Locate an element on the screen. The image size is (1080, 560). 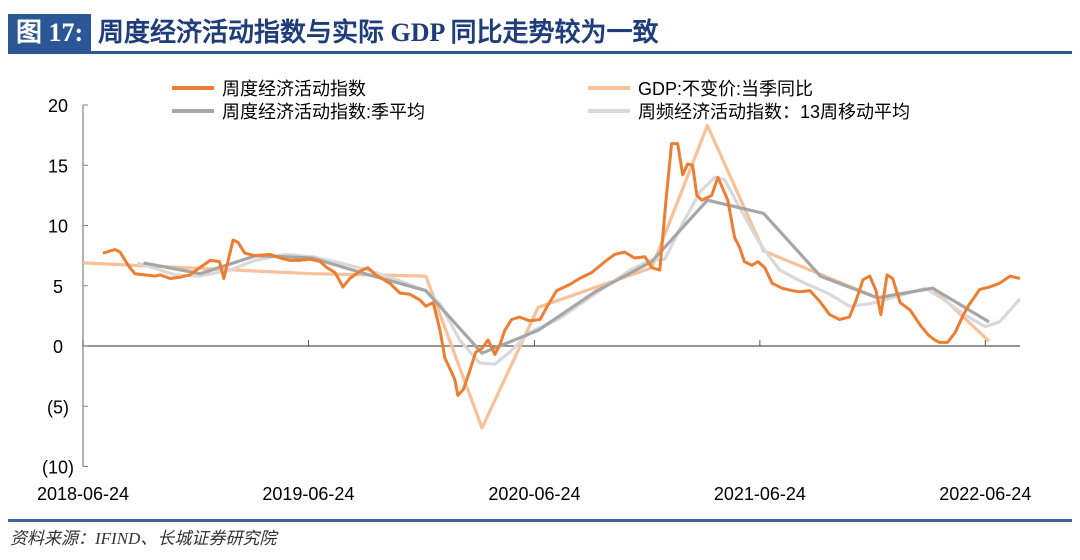
x-tick-label: 2022-06-24 is located at coordinates (985, 494).